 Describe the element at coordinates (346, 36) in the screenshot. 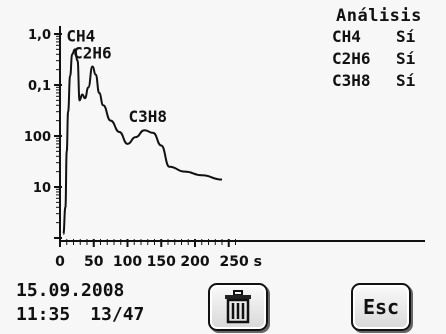

I see `analysis-gas: CH4` at that location.